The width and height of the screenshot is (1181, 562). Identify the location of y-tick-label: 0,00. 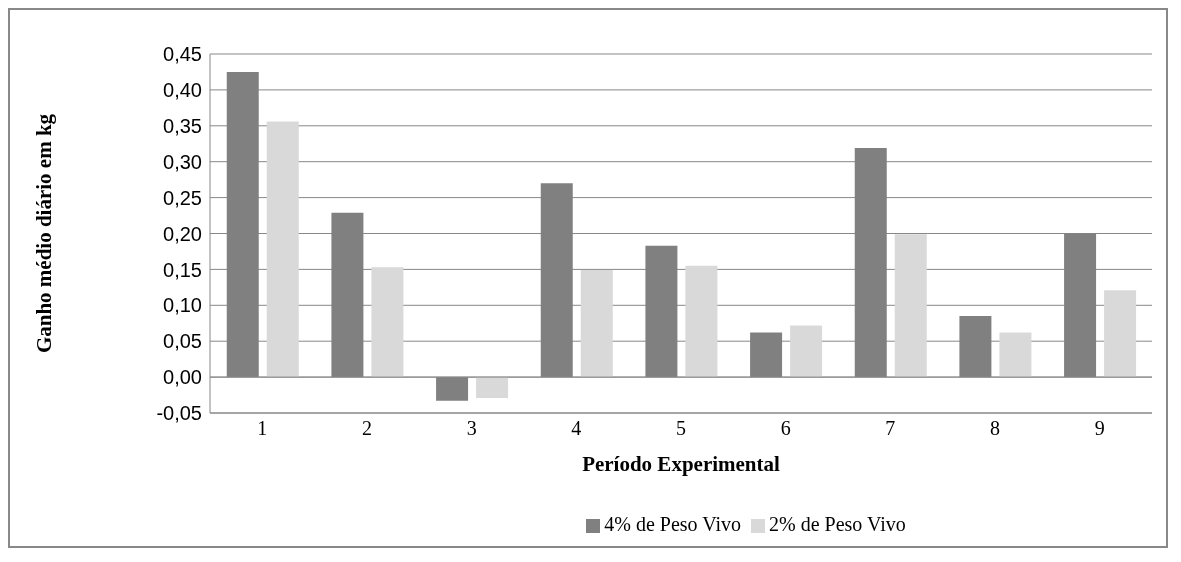
(182, 377).